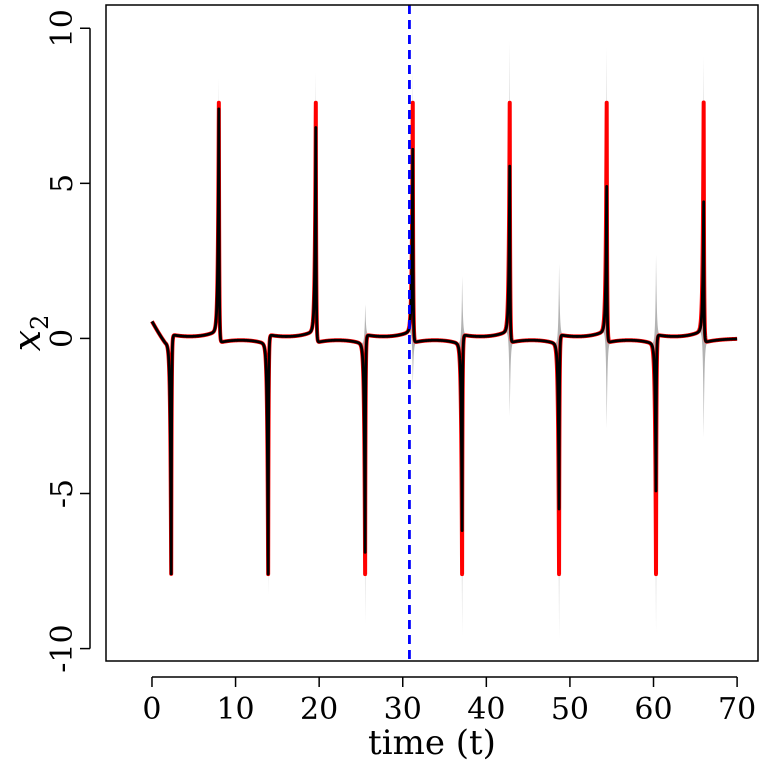  I want to click on x-tick-label-30: 30, so click(403, 709).